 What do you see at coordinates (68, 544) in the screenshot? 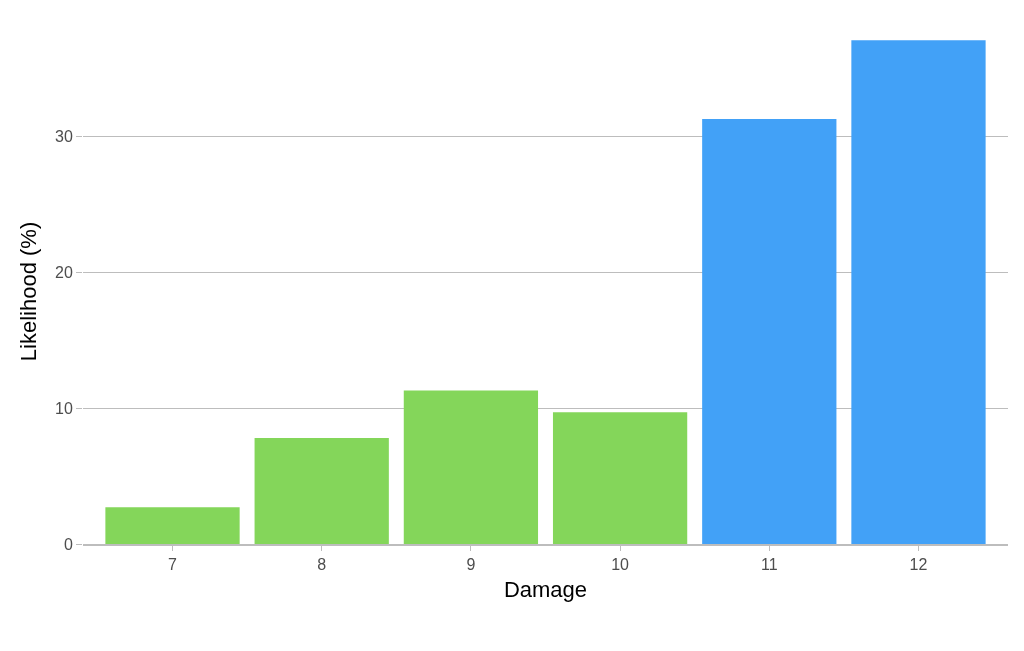
I see `y-tick-label: 0` at bounding box center [68, 544].